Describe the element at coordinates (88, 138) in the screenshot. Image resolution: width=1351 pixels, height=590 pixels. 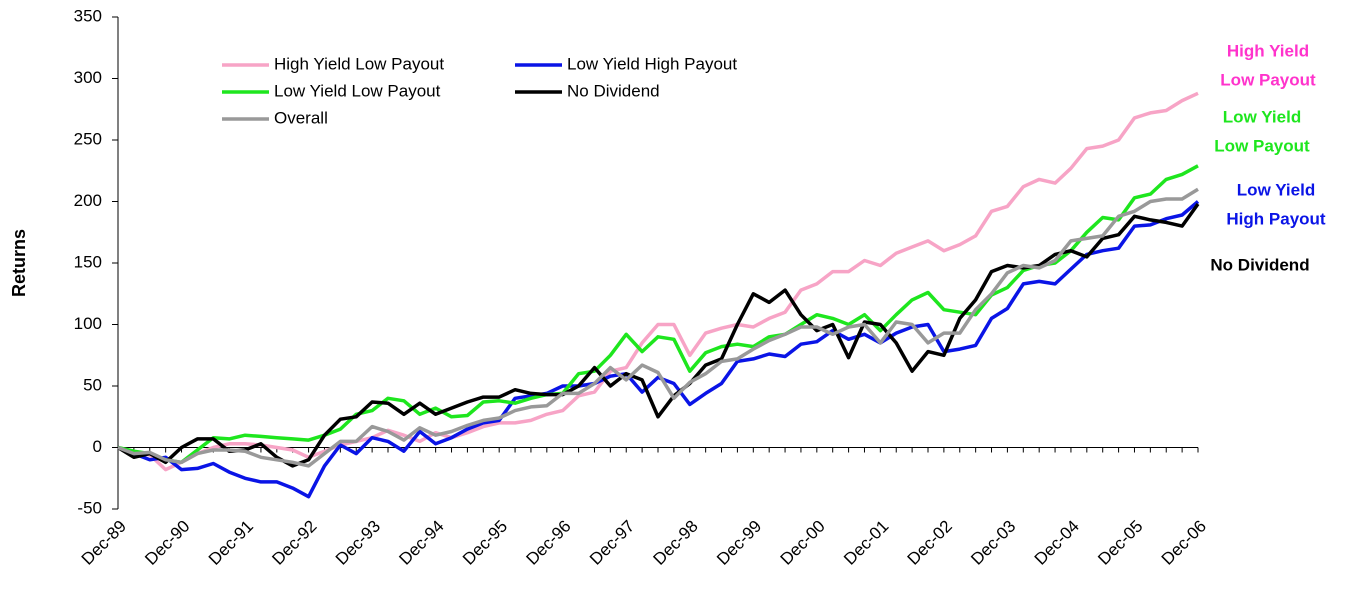
I see `y-tick-label: 250` at that location.